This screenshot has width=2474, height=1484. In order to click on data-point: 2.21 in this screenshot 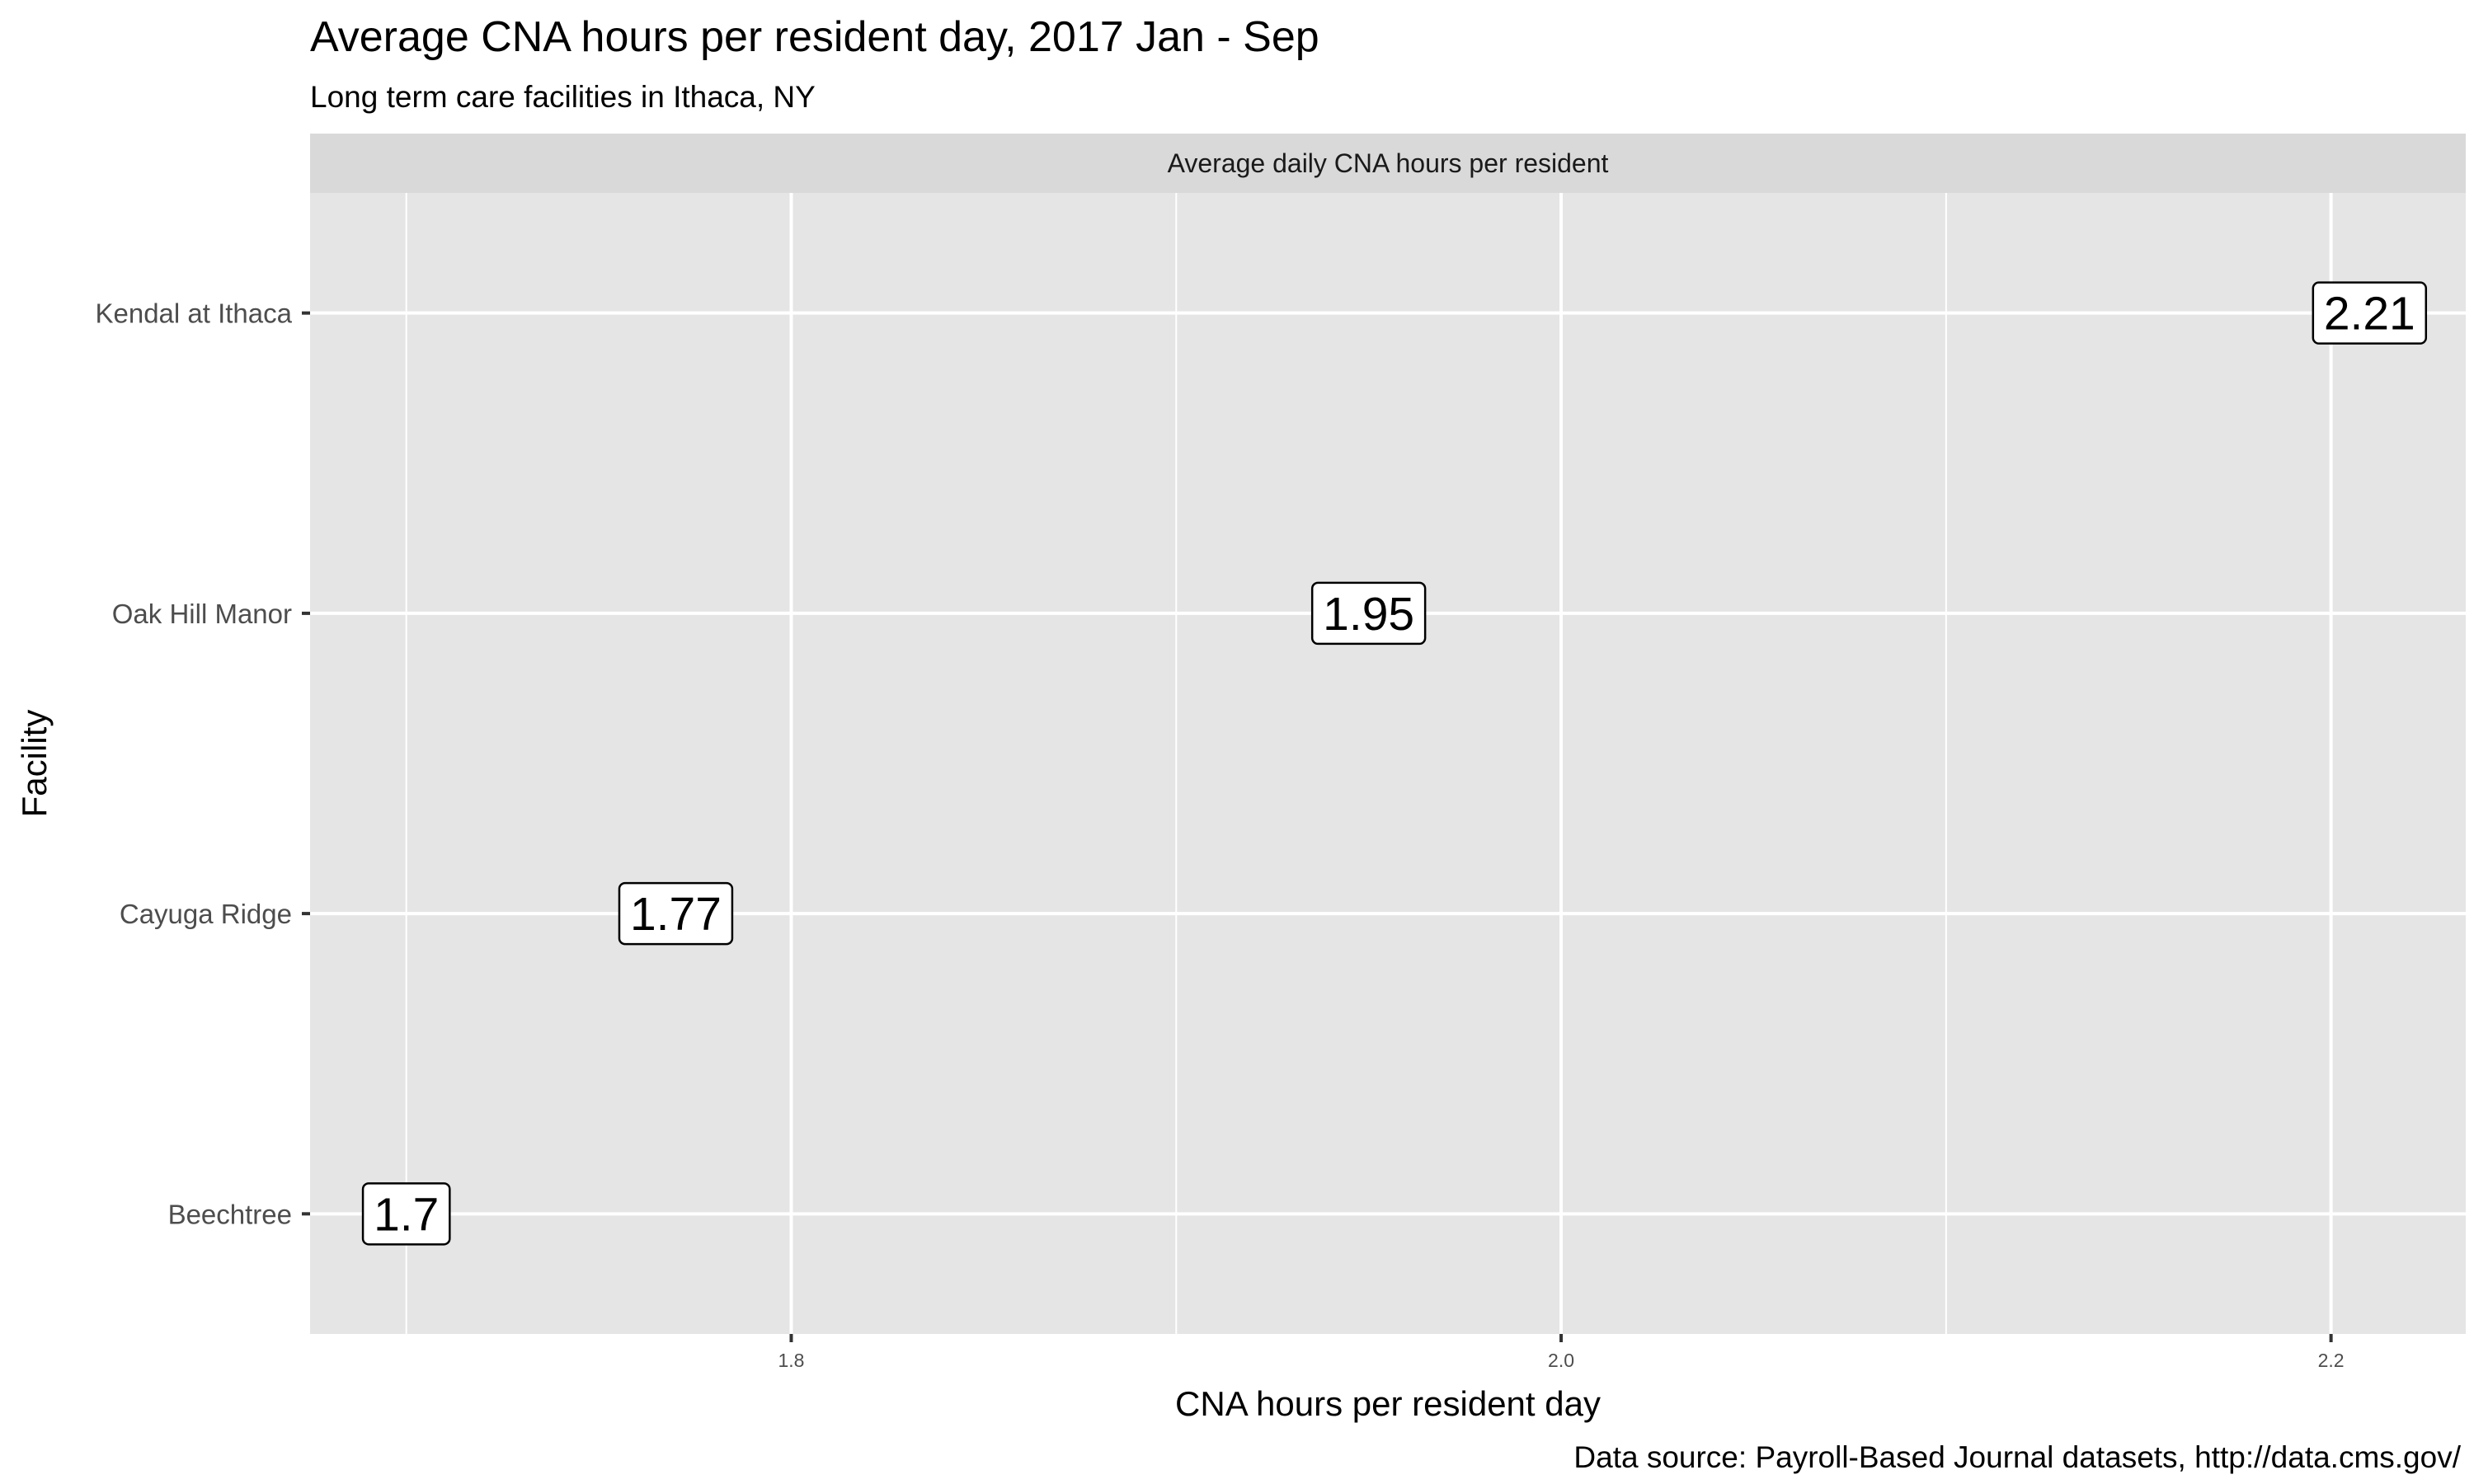, I will do `click(2370, 313)`.